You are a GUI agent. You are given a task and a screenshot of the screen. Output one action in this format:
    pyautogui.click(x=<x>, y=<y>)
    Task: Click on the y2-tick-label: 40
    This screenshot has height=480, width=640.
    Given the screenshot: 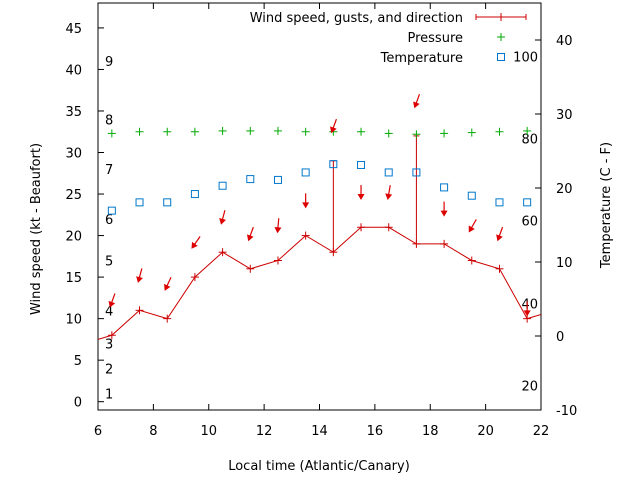 What is the action you would take?
    pyautogui.click(x=564, y=41)
    